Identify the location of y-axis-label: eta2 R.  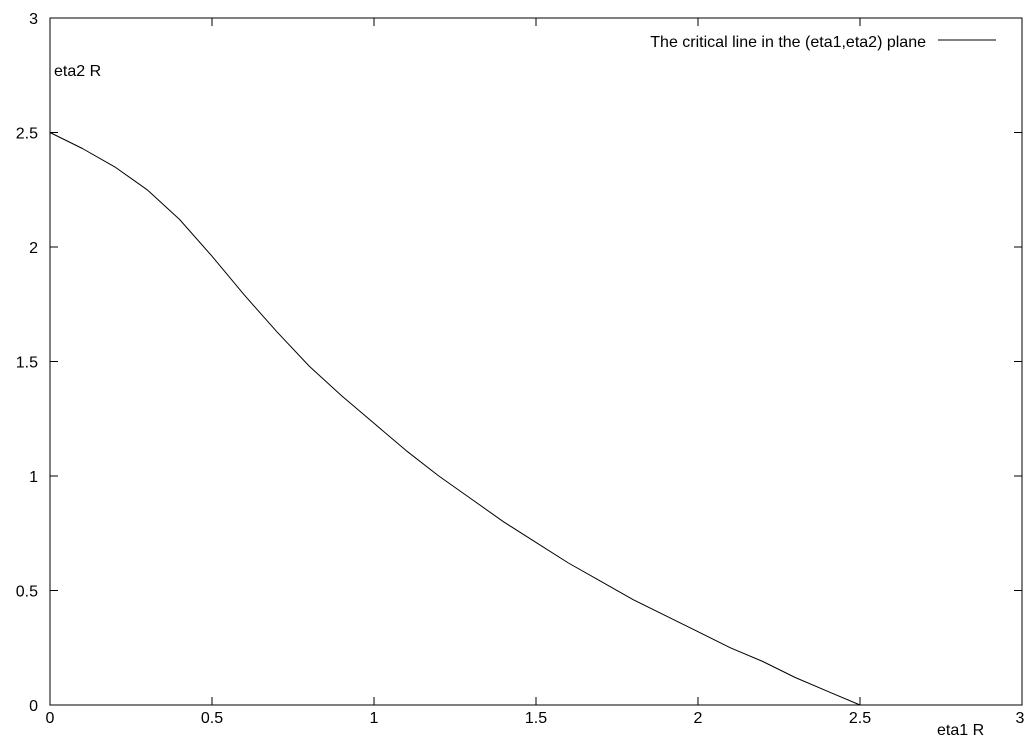
(77, 71).